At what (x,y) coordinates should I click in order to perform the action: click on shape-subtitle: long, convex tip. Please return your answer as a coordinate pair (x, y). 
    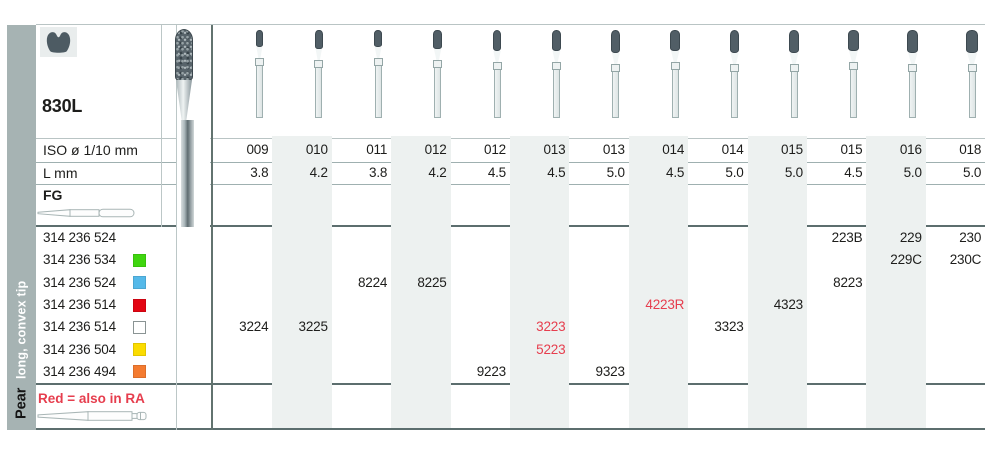
    Looking at the image, I should click on (21, 330).